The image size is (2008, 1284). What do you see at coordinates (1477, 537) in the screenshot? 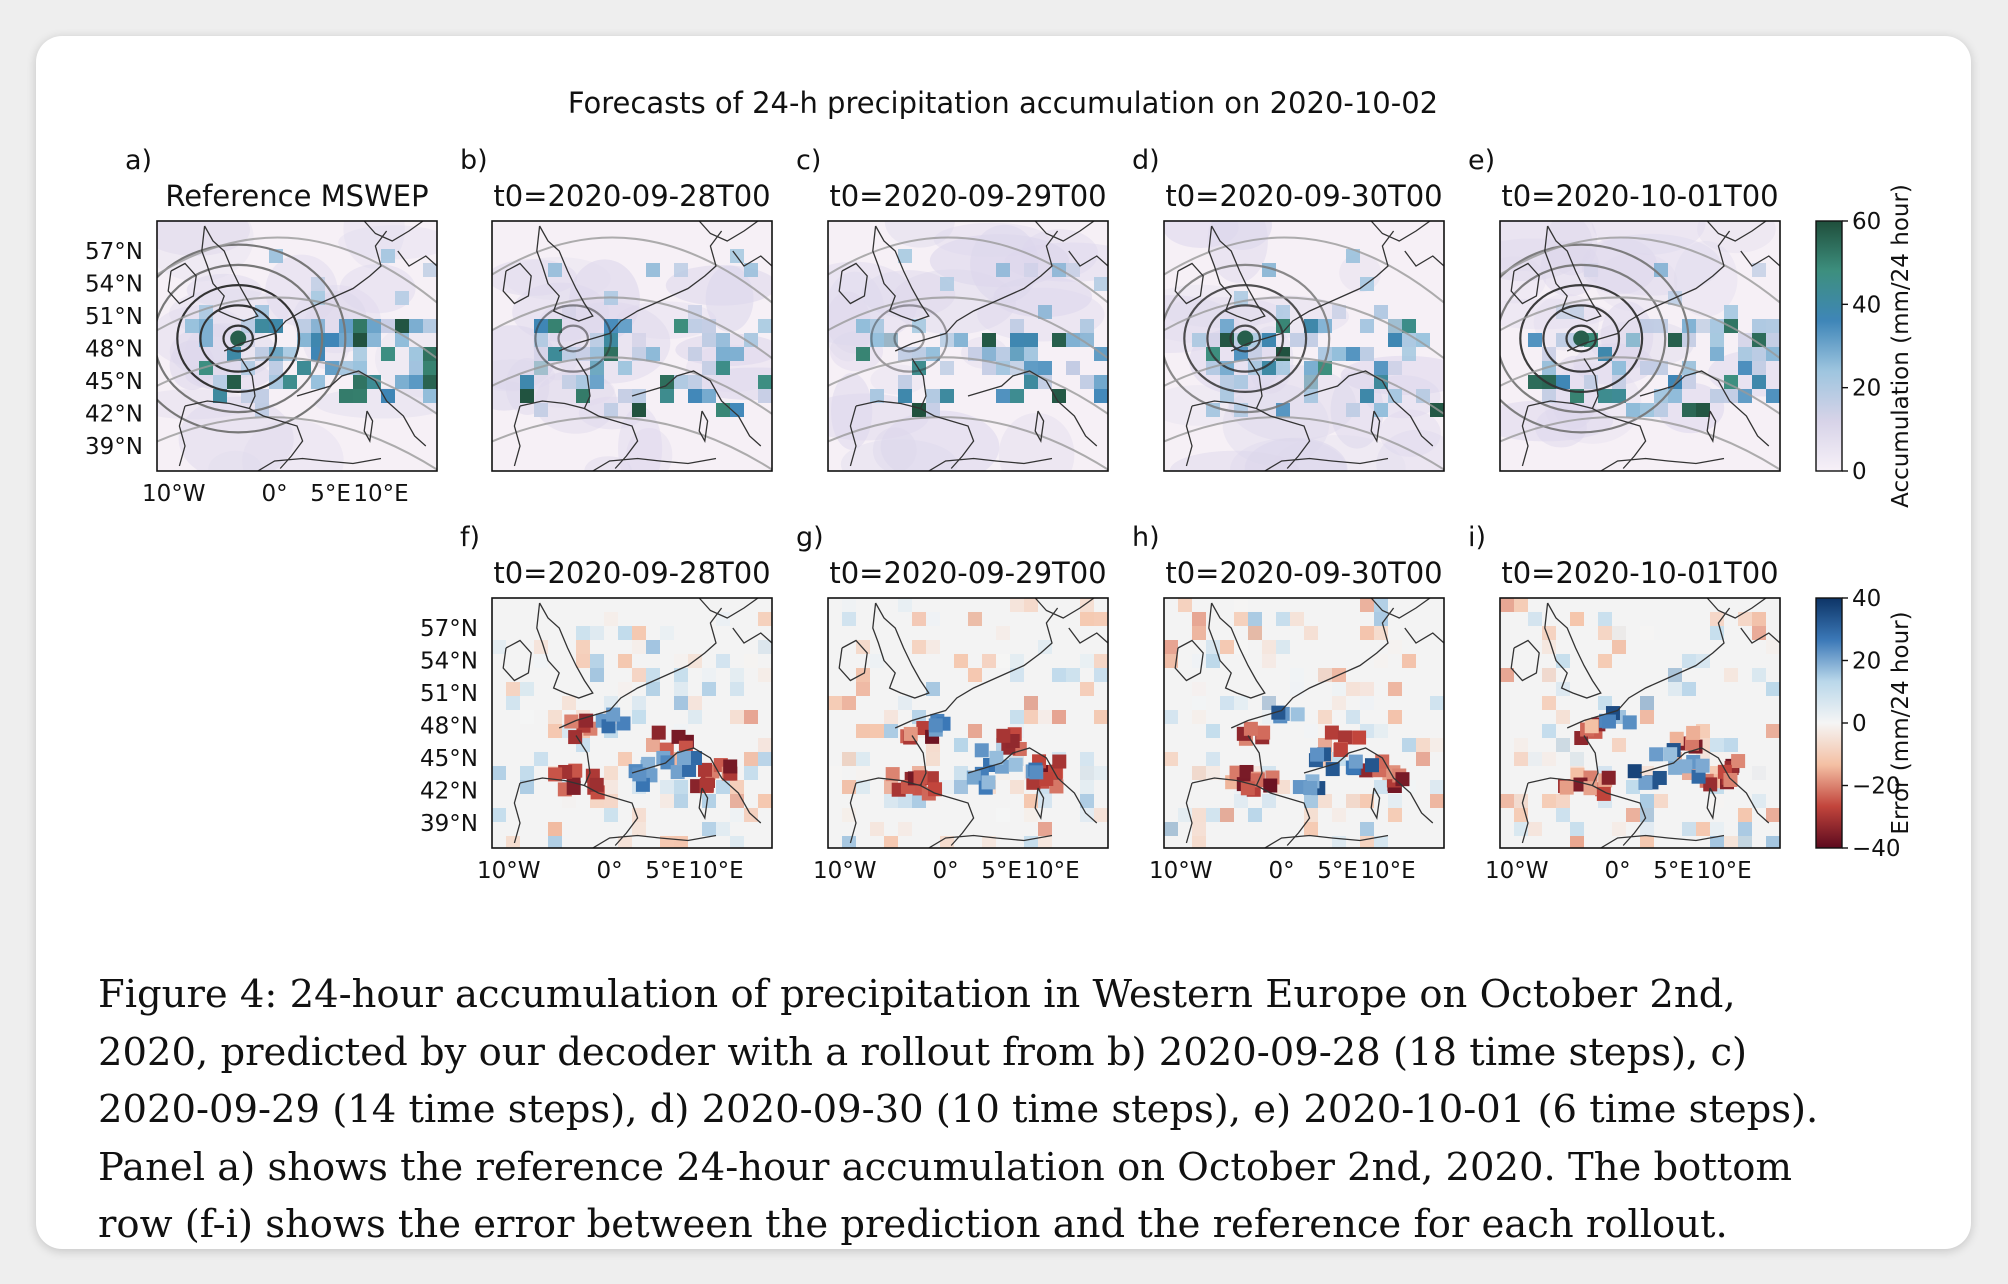
I see `panel-letter: i)` at bounding box center [1477, 537].